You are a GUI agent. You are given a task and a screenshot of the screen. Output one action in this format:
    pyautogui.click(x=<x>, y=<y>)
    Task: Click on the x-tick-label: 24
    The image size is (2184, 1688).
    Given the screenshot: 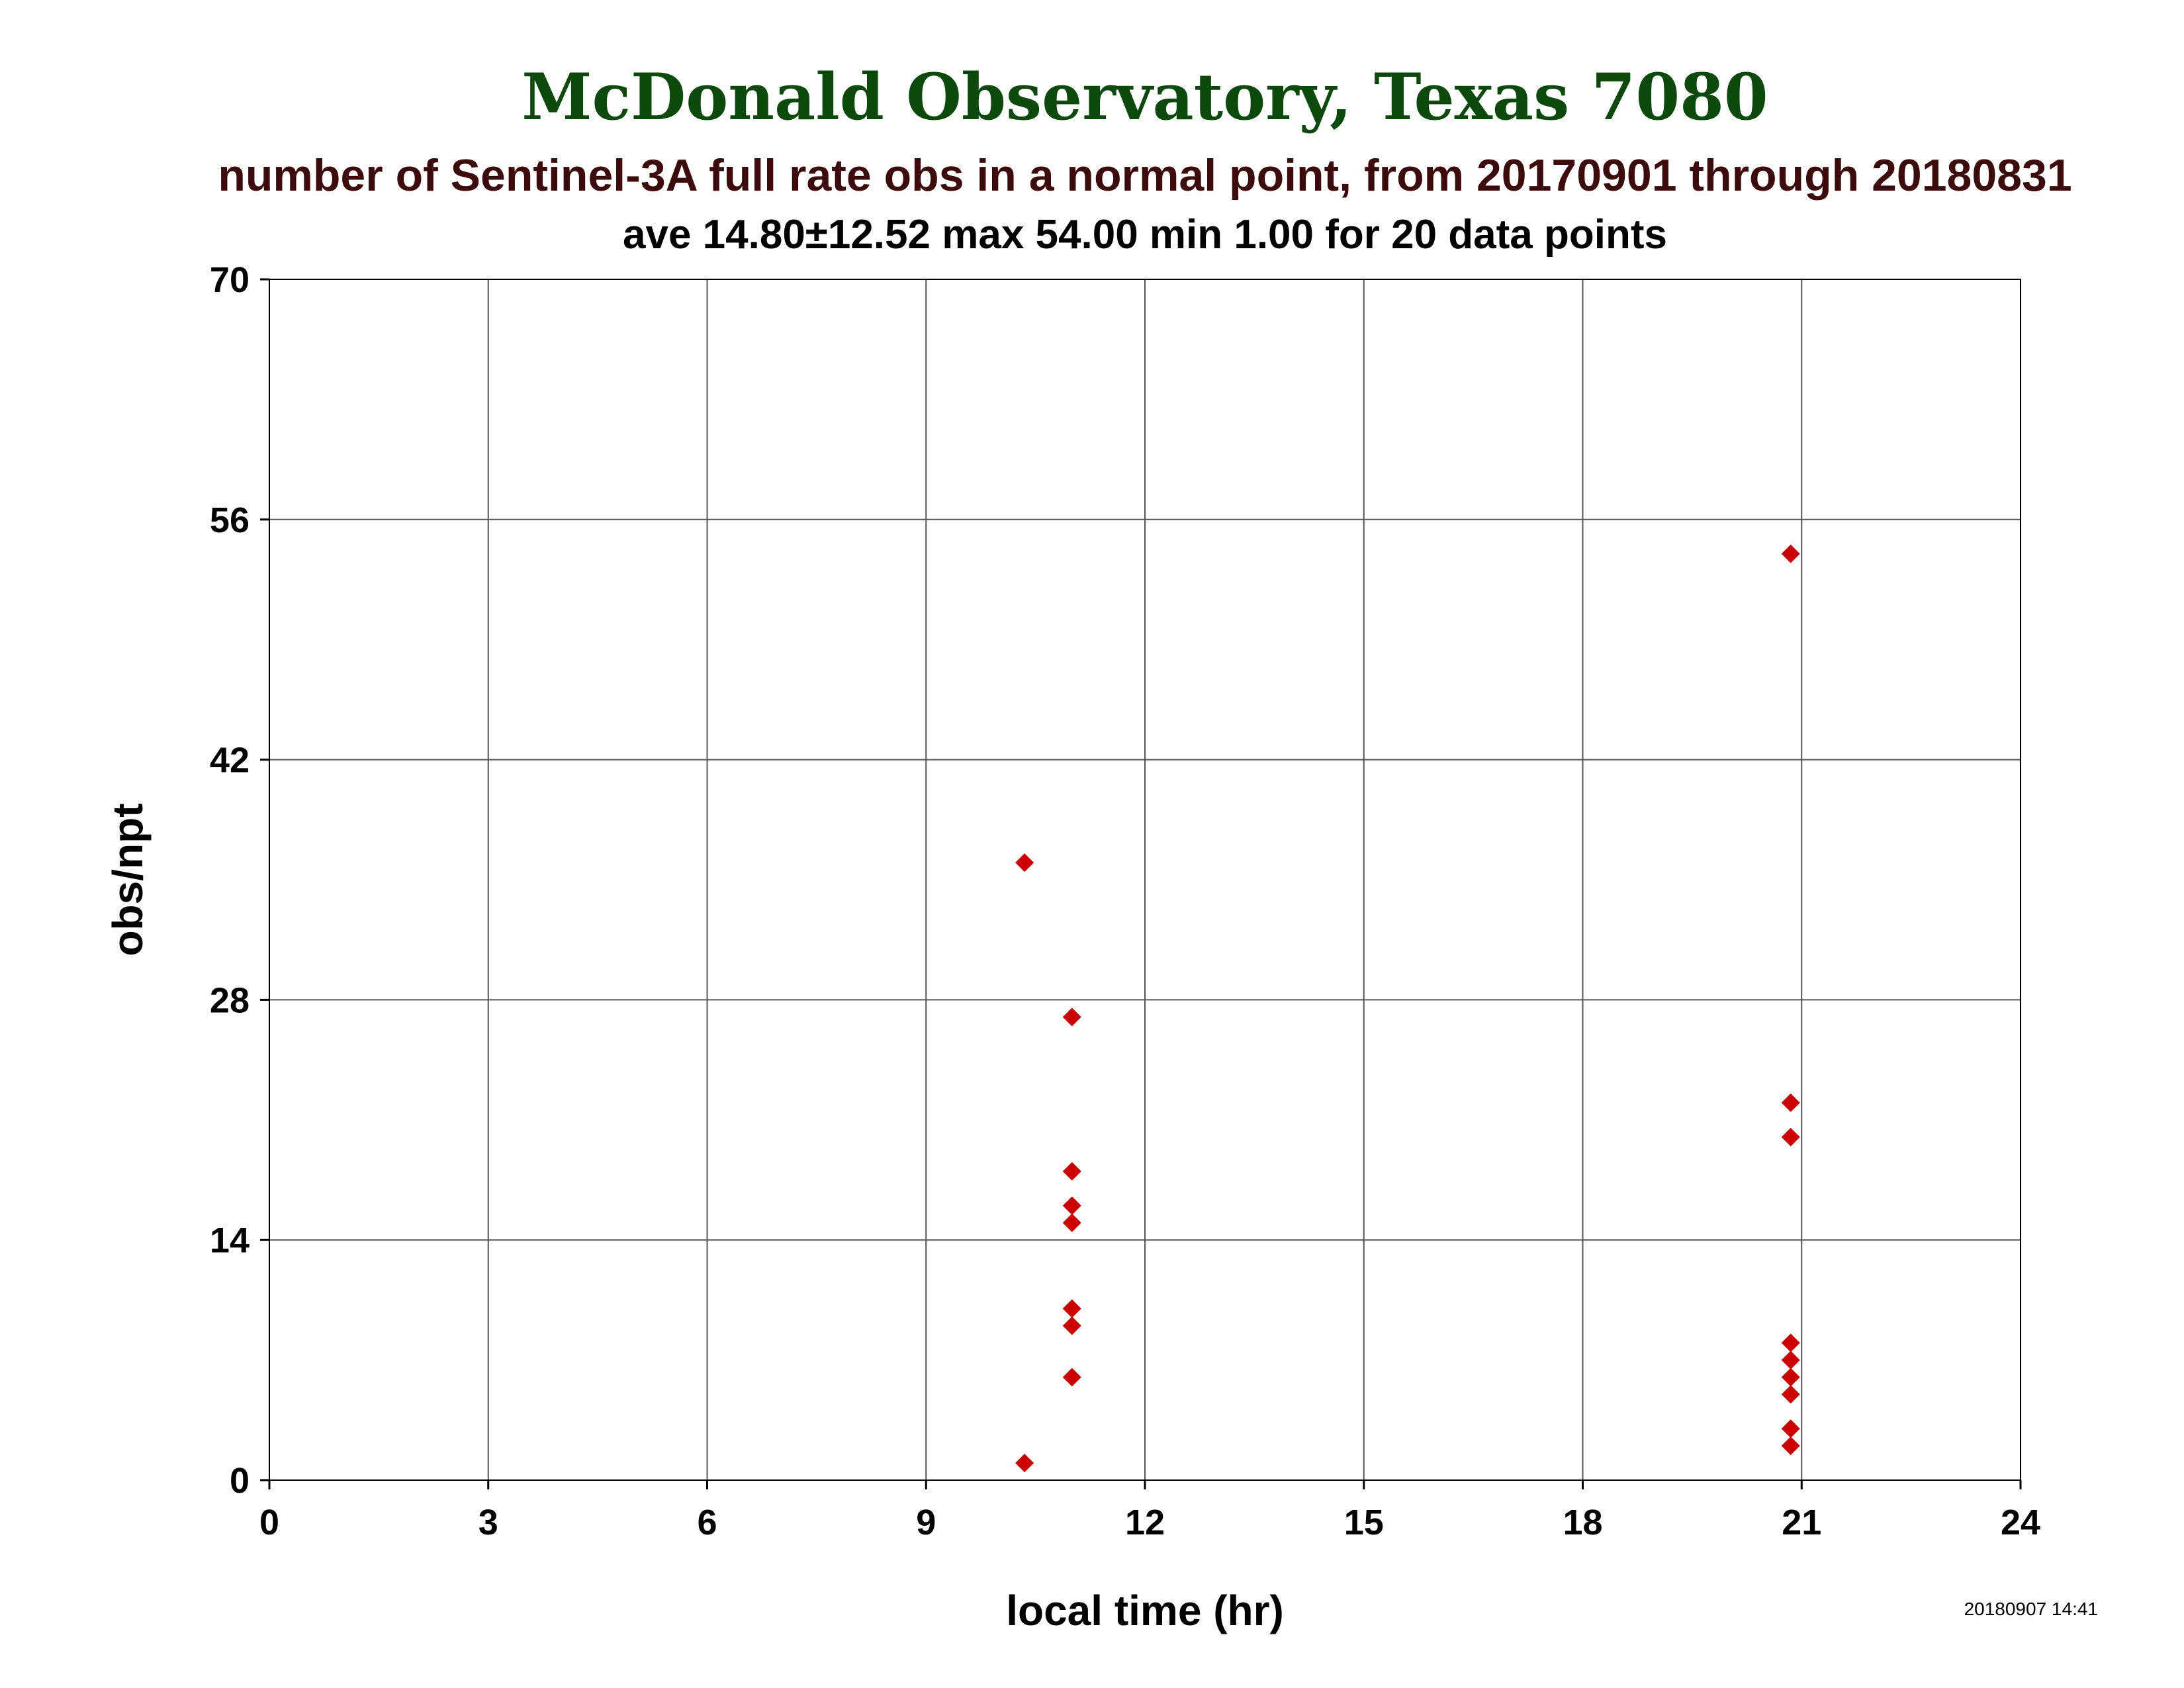 What is the action you would take?
    pyautogui.click(x=2020, y=1522)
    